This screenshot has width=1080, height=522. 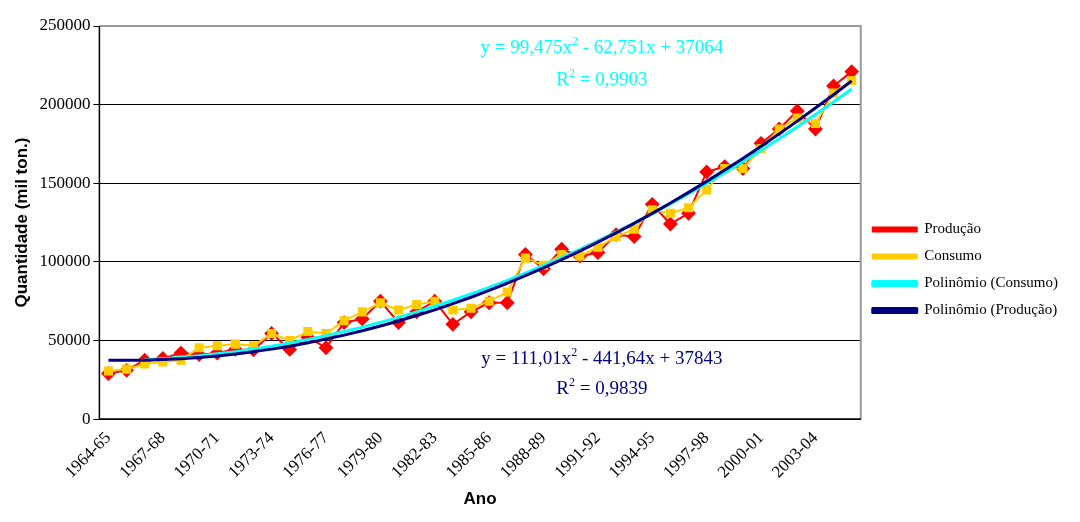 I want to click on y-tick-label: 250000, so click(x=65, y=25).